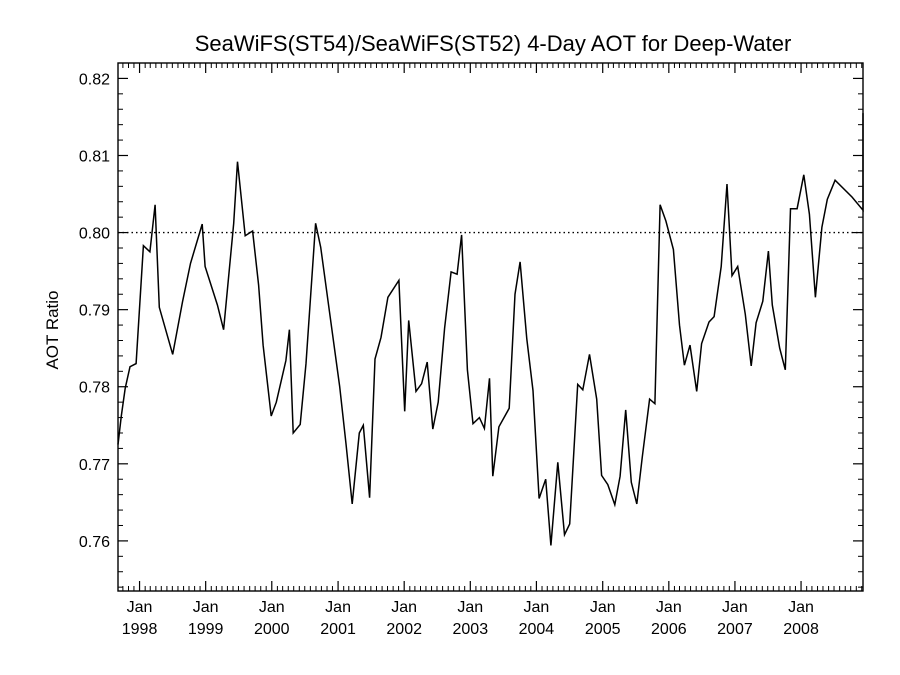 The width and height of the screenshot is (900, 675). Describe the element at coordinates (471, 629) in the screenshot. I see `x-tick-label-year: 2003` at that location.